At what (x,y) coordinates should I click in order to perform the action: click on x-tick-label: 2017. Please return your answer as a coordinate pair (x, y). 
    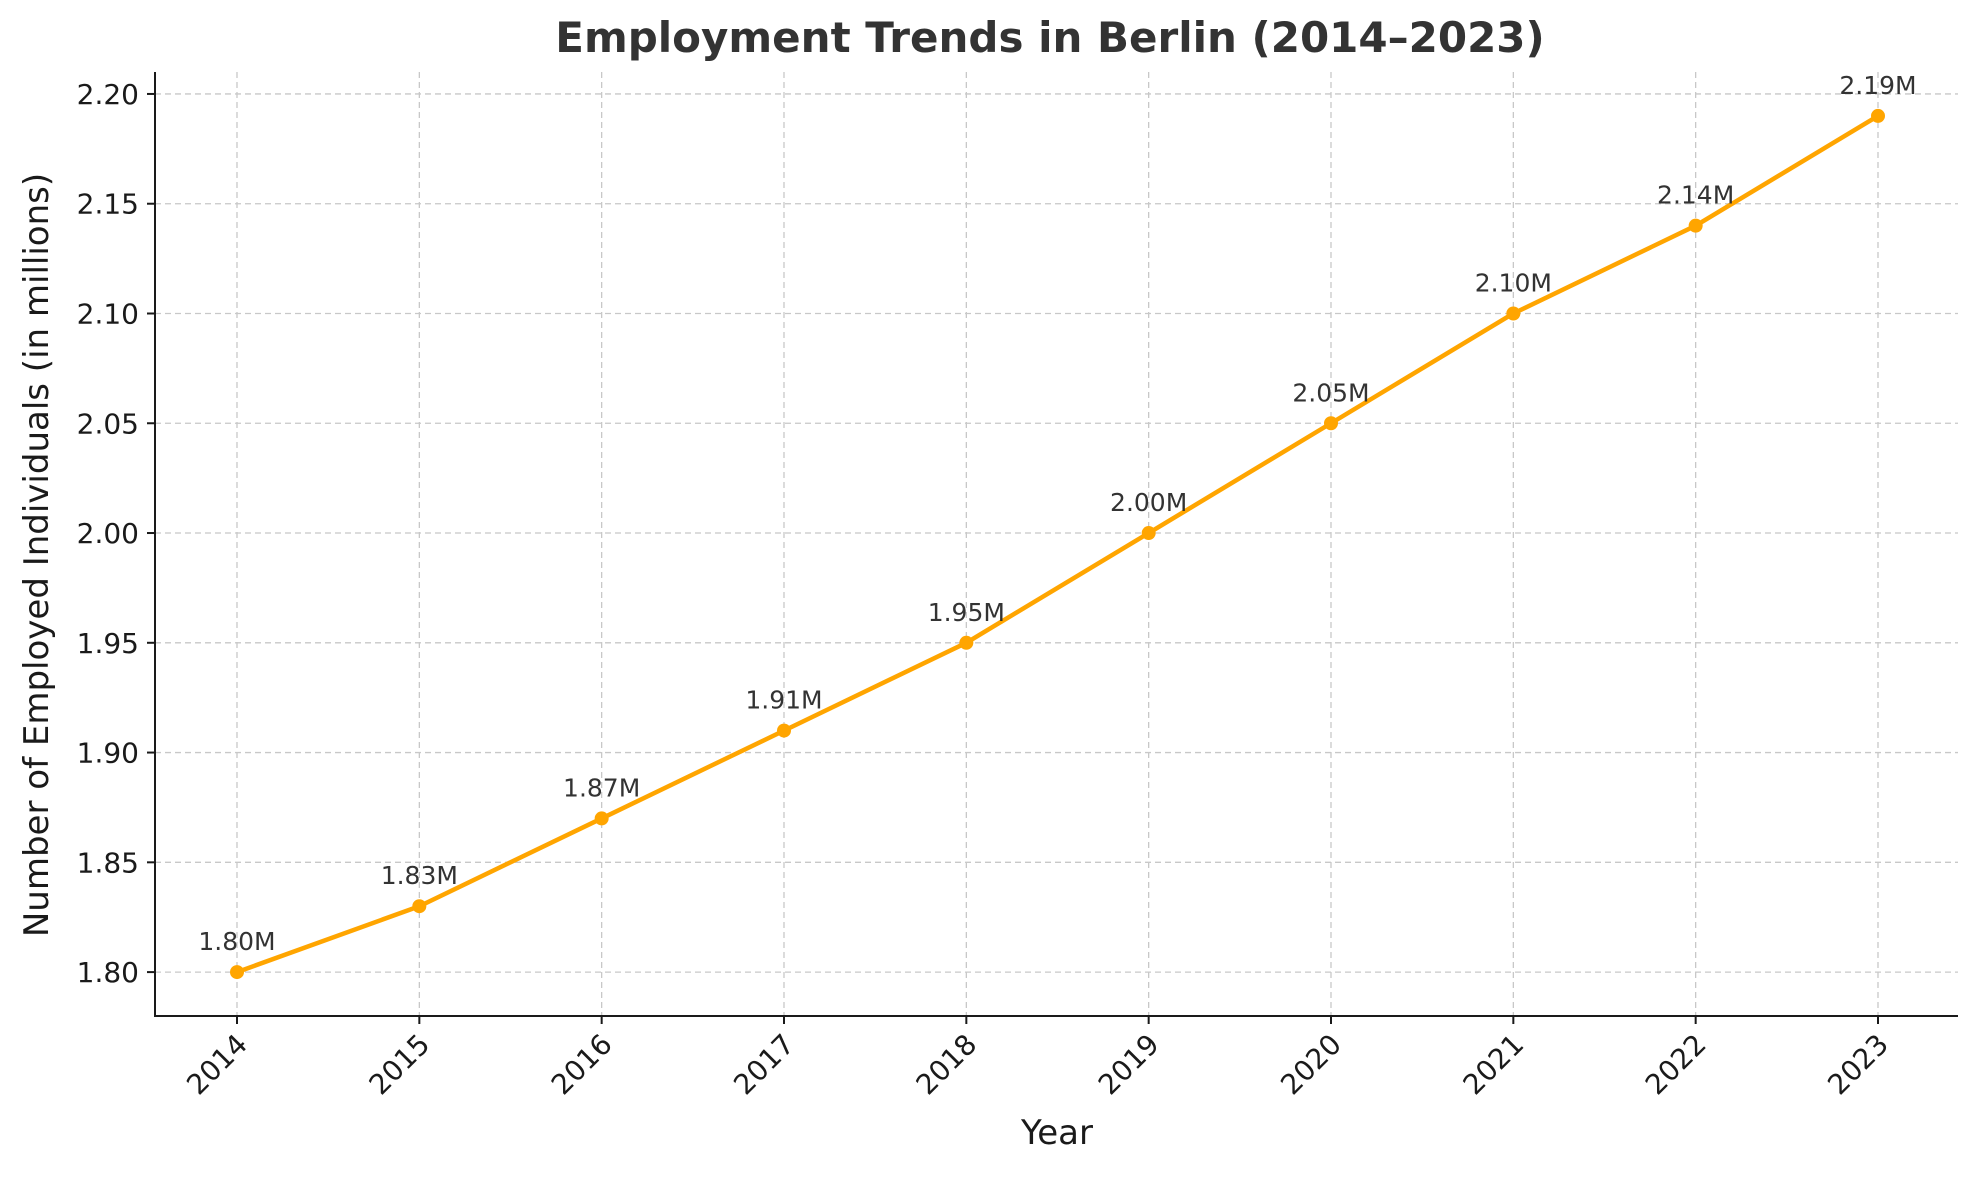
    Looking at the image, I should click on (764, 1065).